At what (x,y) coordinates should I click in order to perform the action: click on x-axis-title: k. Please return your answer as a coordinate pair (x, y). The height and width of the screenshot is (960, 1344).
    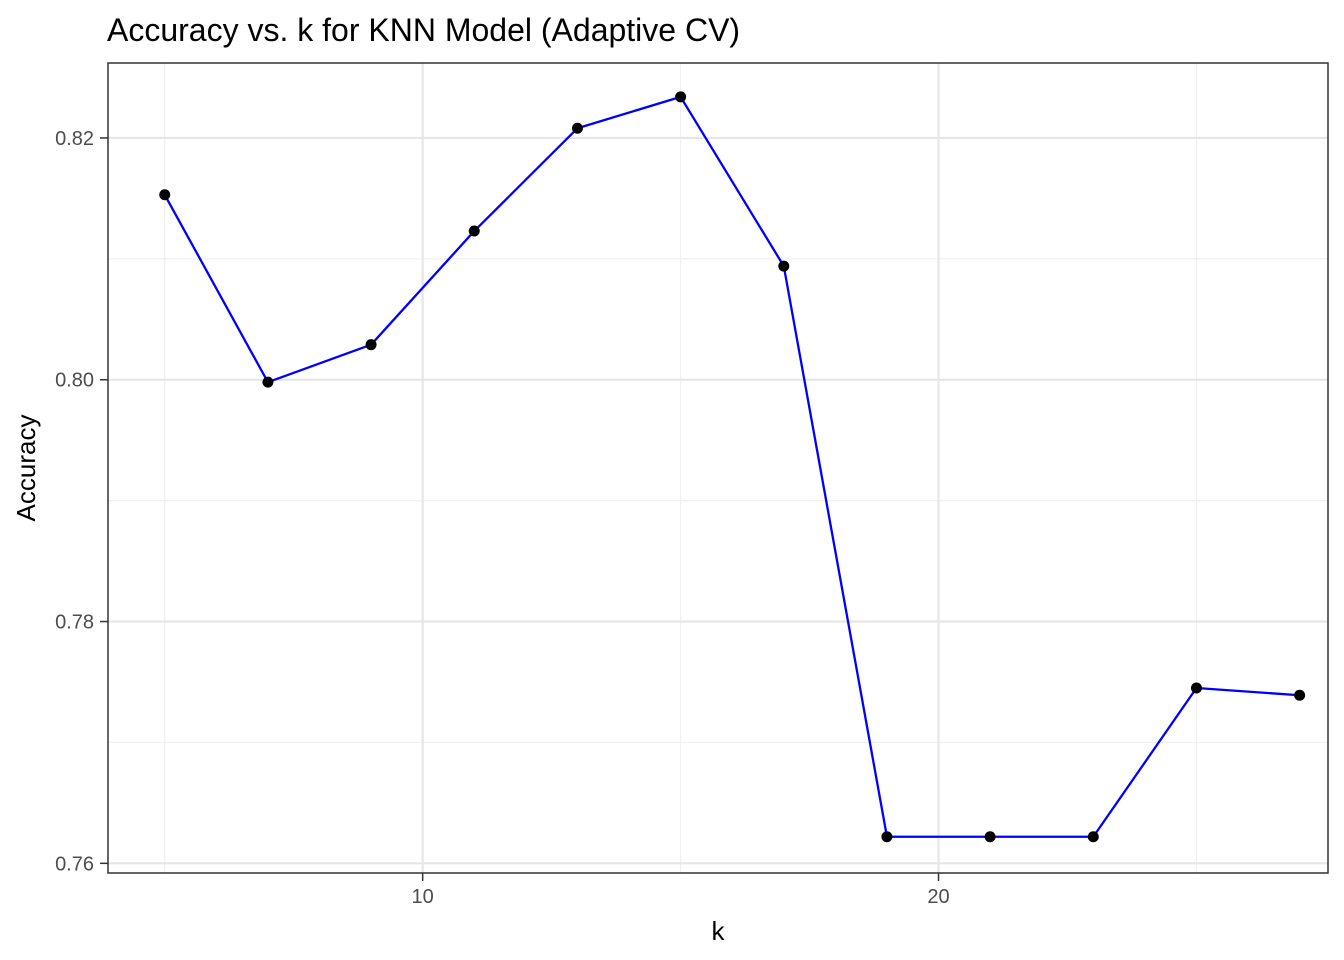
    Looking at the image, I should click on (719, 931).